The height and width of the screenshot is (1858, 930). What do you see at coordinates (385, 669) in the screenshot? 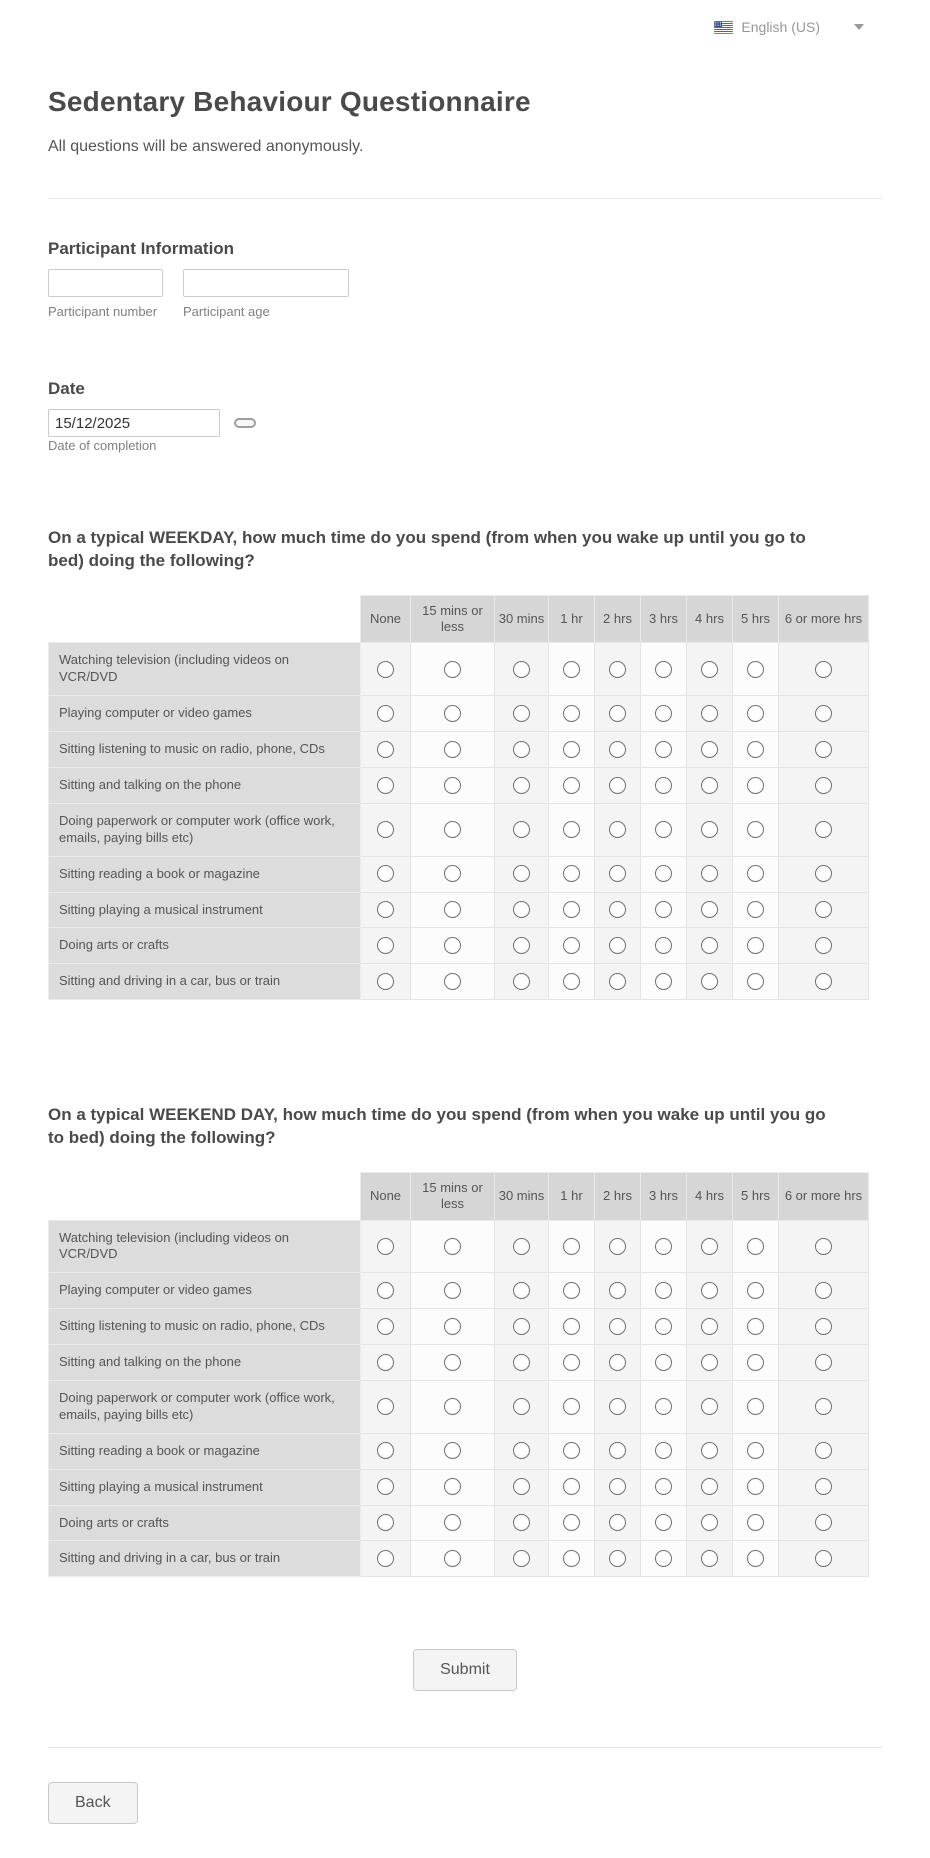
I see `radio-q1-row0-col0` at bounding box center [385, 669].